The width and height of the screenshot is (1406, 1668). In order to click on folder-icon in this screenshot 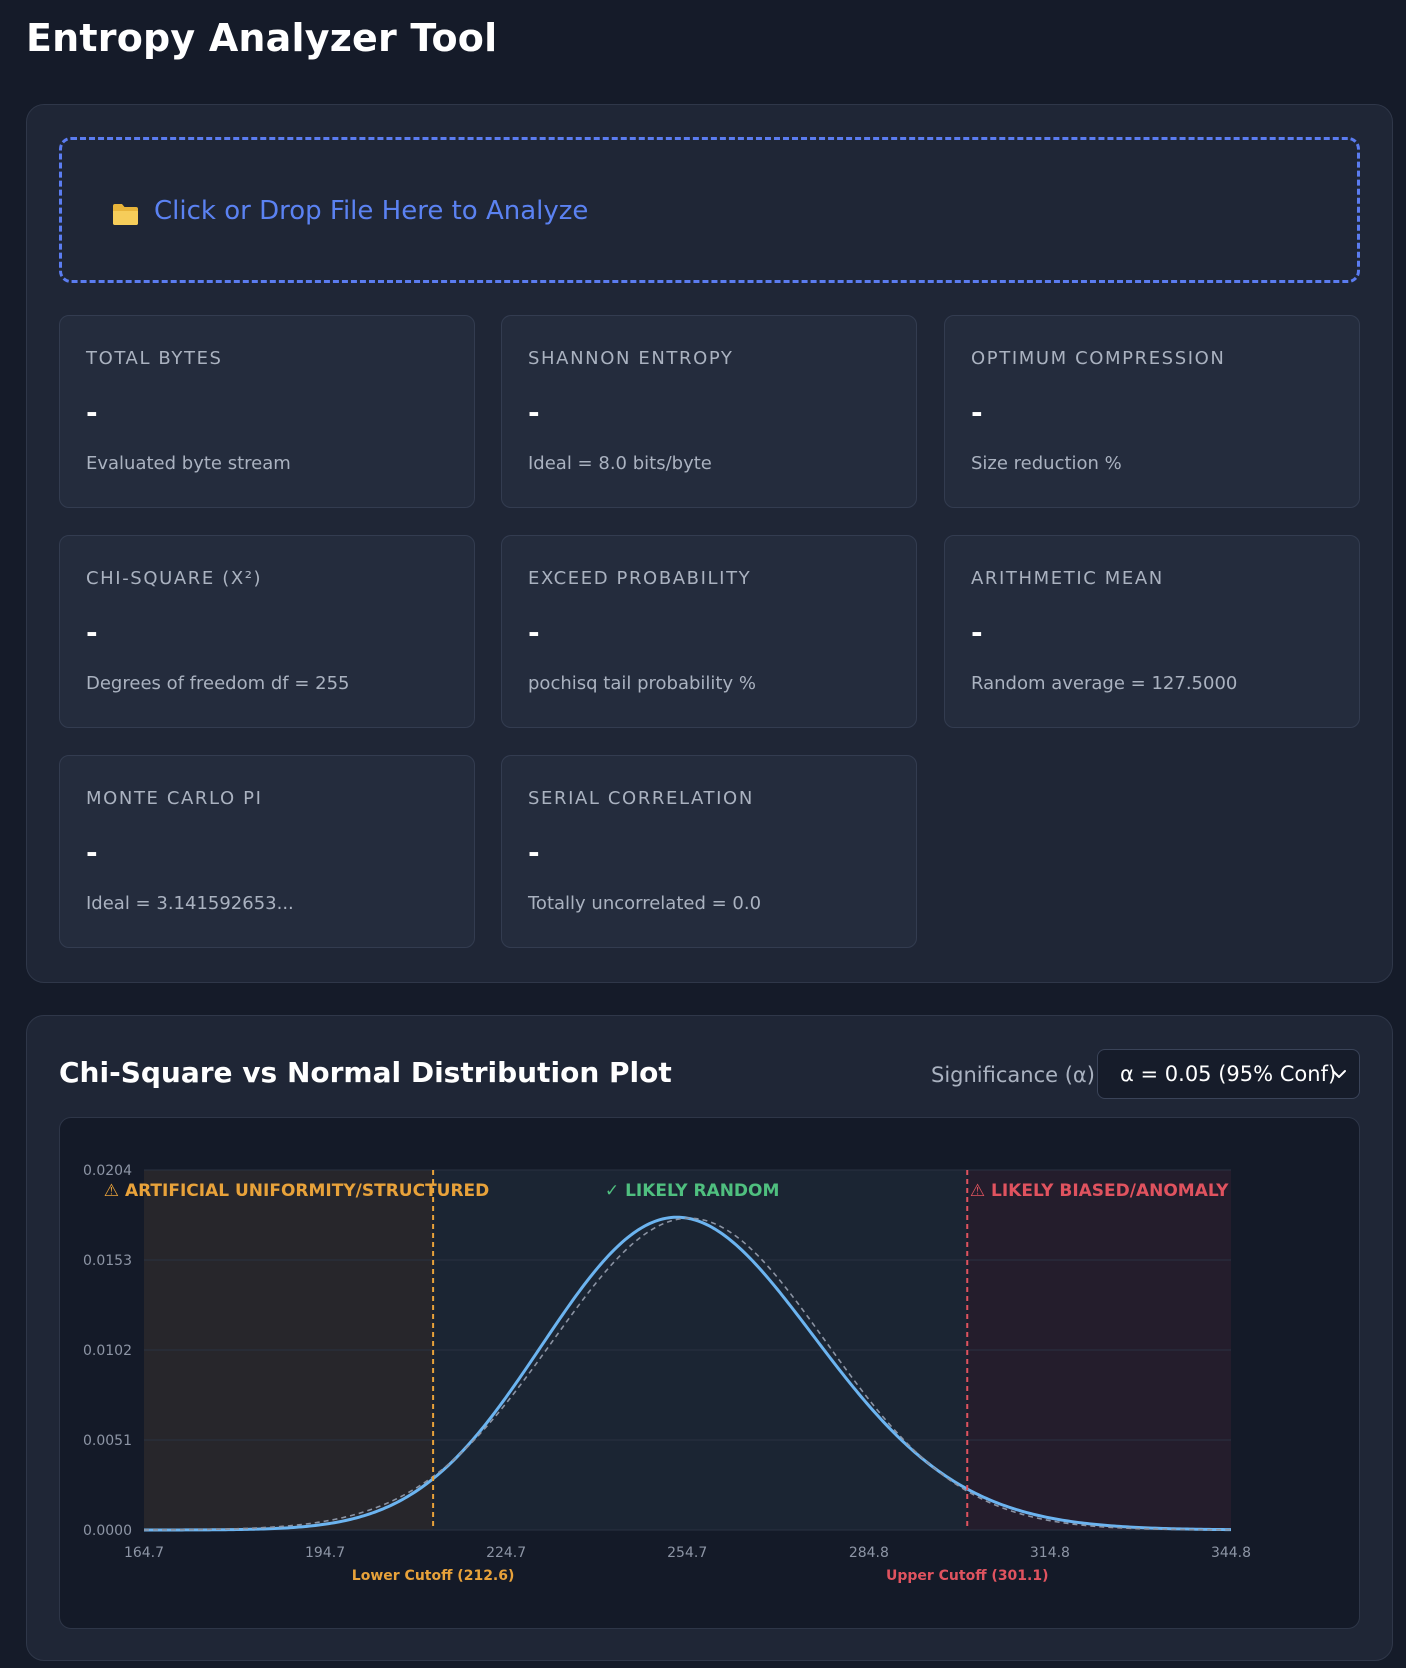, I will do `click(125, 214)`.